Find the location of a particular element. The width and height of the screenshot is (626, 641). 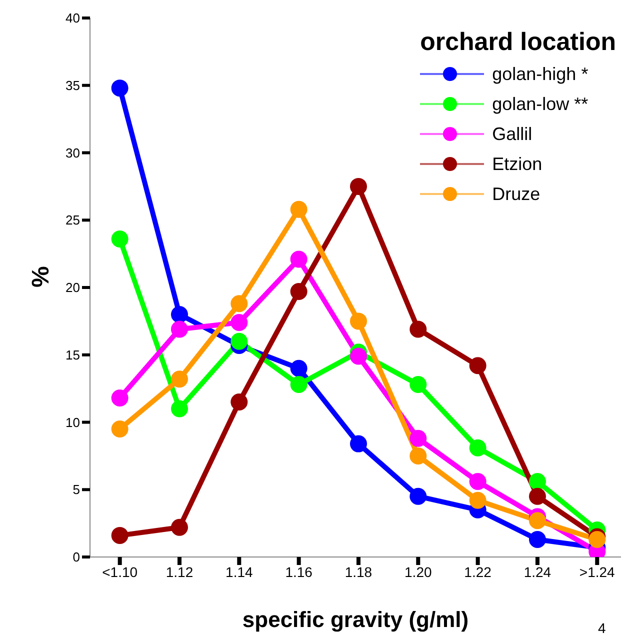

legend-title: orchard location is located at coordinates (518, 42).